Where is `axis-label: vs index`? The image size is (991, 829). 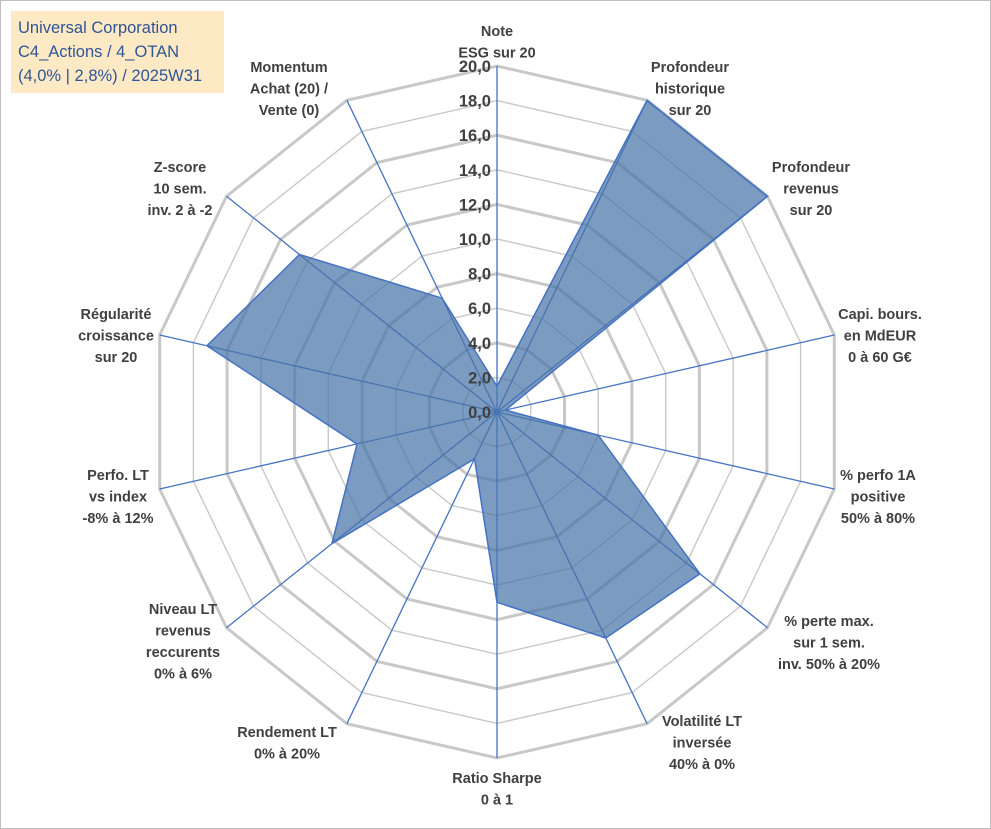 axis-label: vs index is located at coordinates (118, 498).